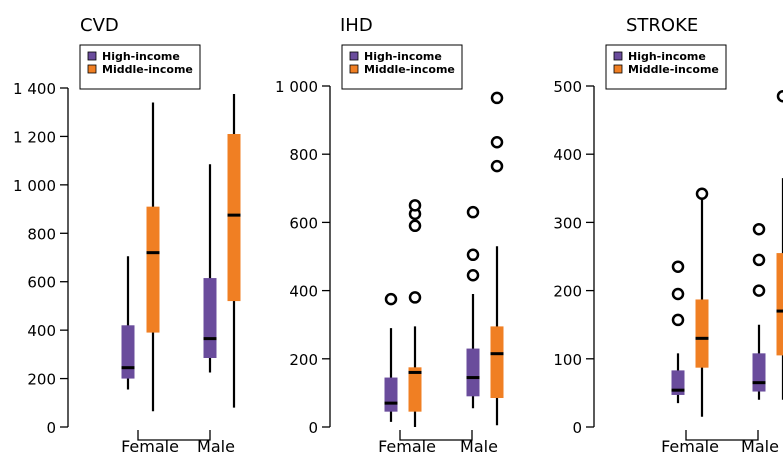 The width and height of the screenshot is (783, 460). Describe the element at coordinates (662, 25) in the screenshot. I see `panel-title: STROKE` at that location.